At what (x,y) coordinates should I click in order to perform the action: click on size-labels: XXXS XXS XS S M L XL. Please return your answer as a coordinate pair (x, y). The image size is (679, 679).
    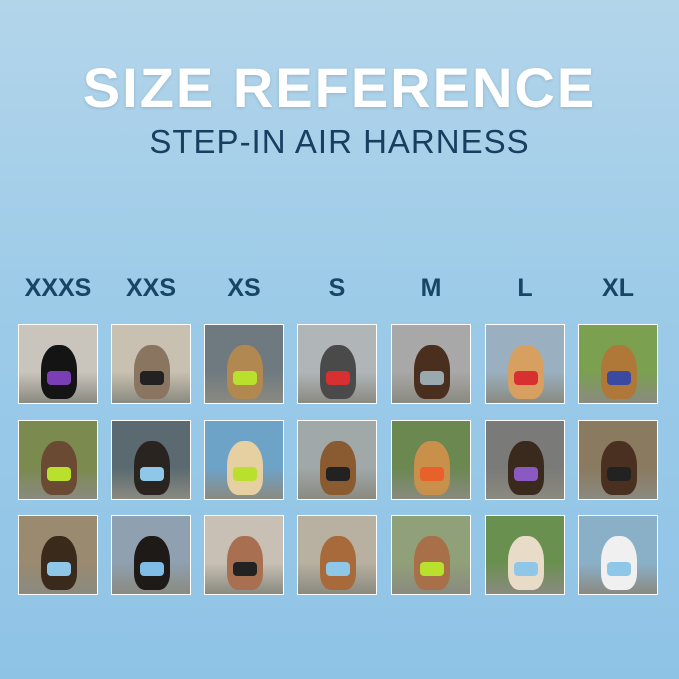
    Looking at the image, I should click on (339, 288).